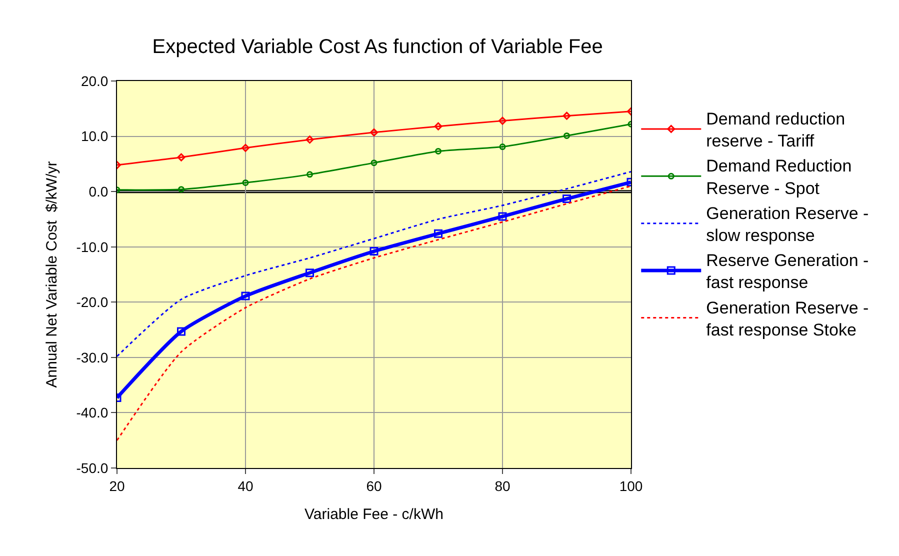 The image size is (899, 556). Describe the element at coordinates (787, 319) in the screenshot. I see `legend-label: Generation Reserve - fast response Stoke` at that location.